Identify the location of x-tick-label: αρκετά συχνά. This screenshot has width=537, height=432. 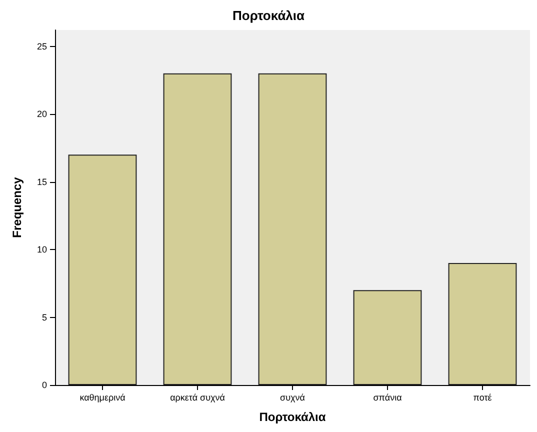
(197, 397).